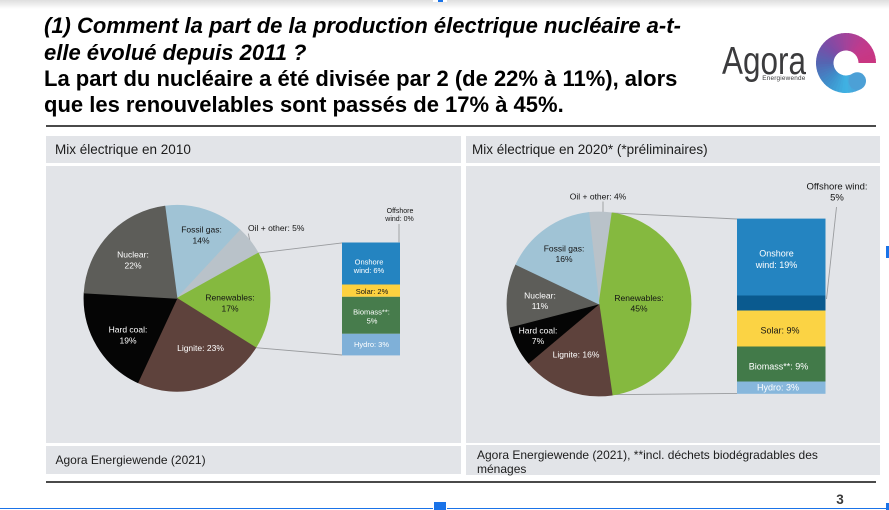 The height and width of the screenshot is (510, 889). What do you see at coordinates (598, 197) in the screenshot?
I see `svg-text: Oil + other: 4%` at bounding box center [598, 197].